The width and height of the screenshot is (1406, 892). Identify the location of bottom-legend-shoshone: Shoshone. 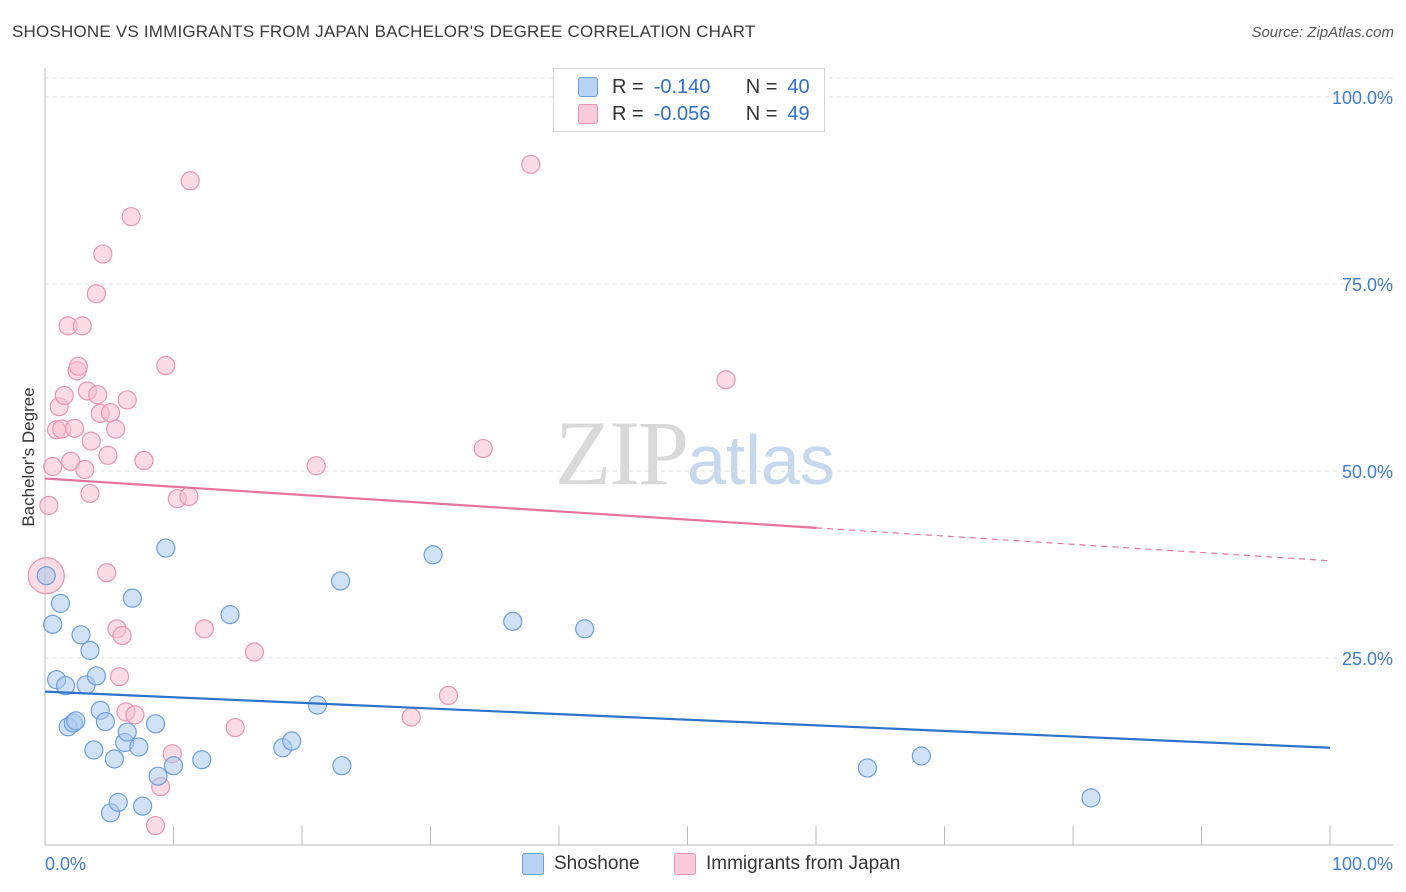
(581, 864).